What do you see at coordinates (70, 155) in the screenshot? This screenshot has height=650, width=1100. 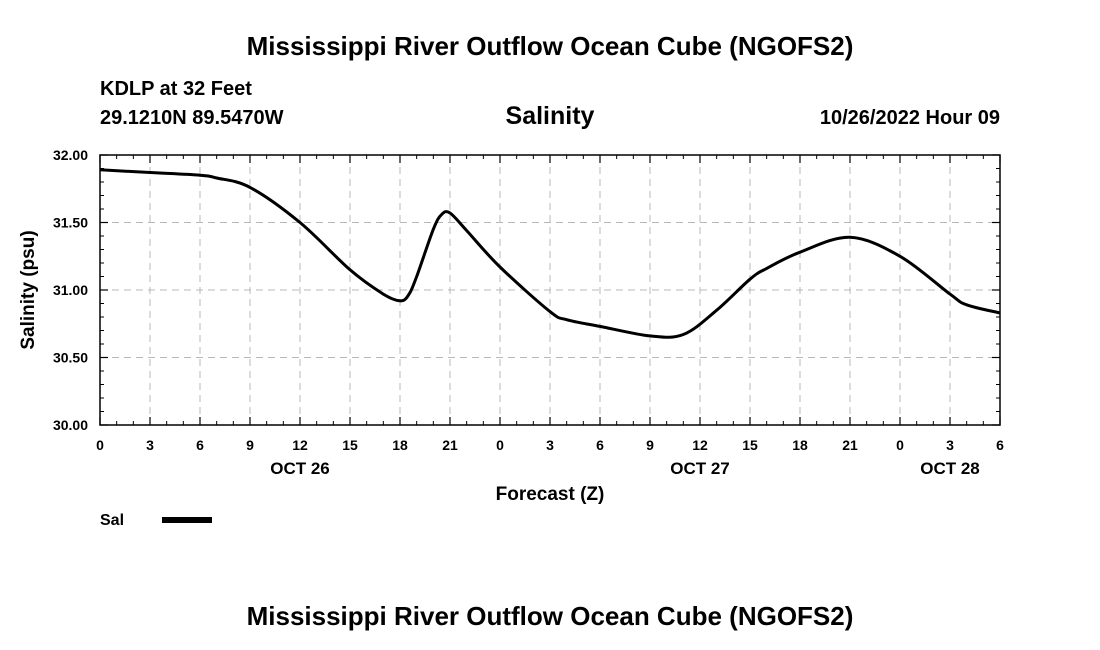 I see `y-tick-label: 32.00` at bounding box center [70, 155].